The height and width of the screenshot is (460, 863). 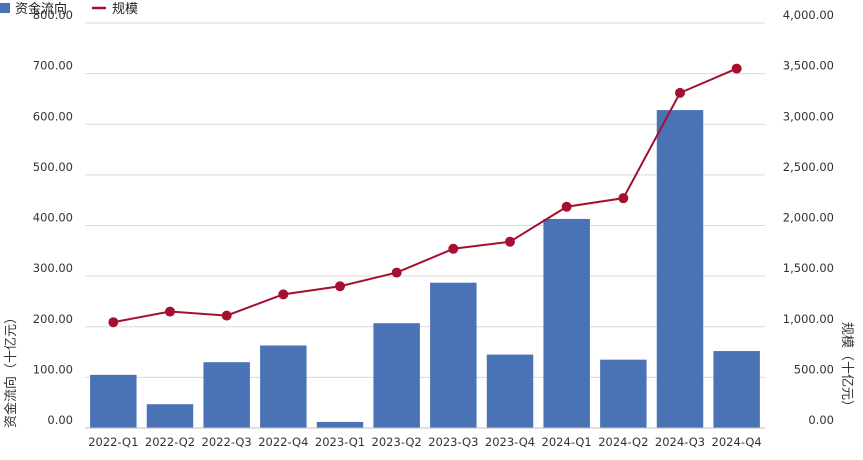 I want to click on x-tick-label: 2024-Q2, so click(x=623, y=442).